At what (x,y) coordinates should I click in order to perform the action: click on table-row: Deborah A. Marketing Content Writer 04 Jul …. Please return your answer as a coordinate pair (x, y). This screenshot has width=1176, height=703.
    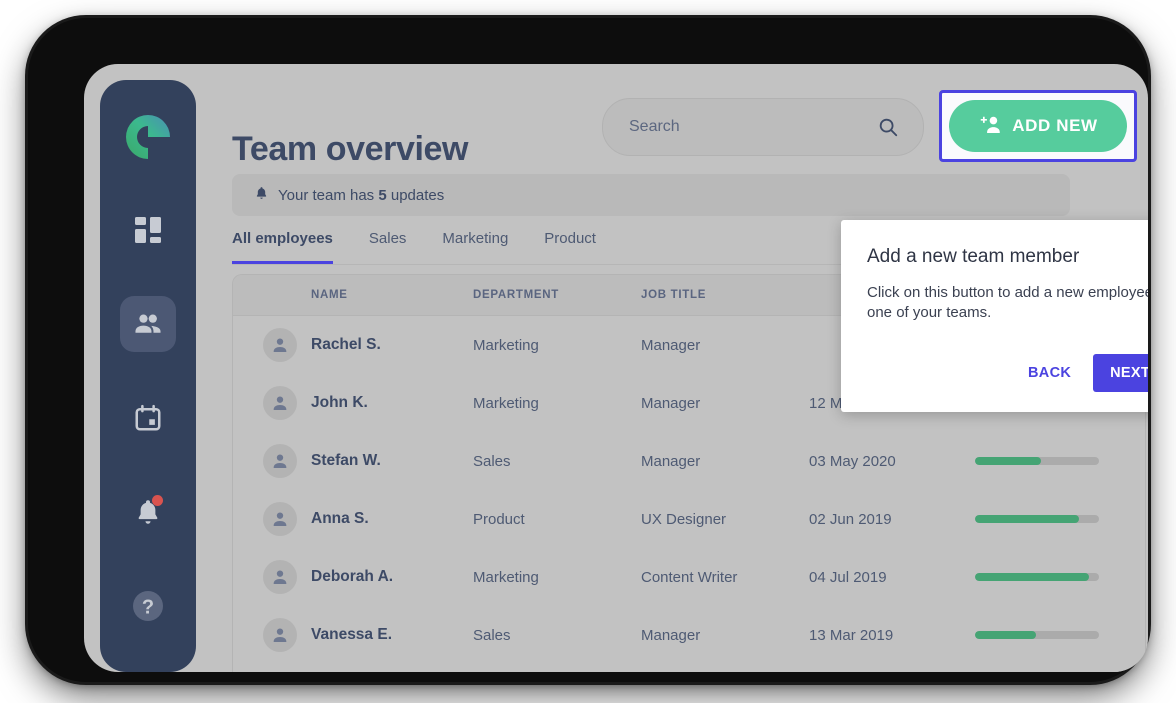
    Looking at the image, I should click on (689, 577).